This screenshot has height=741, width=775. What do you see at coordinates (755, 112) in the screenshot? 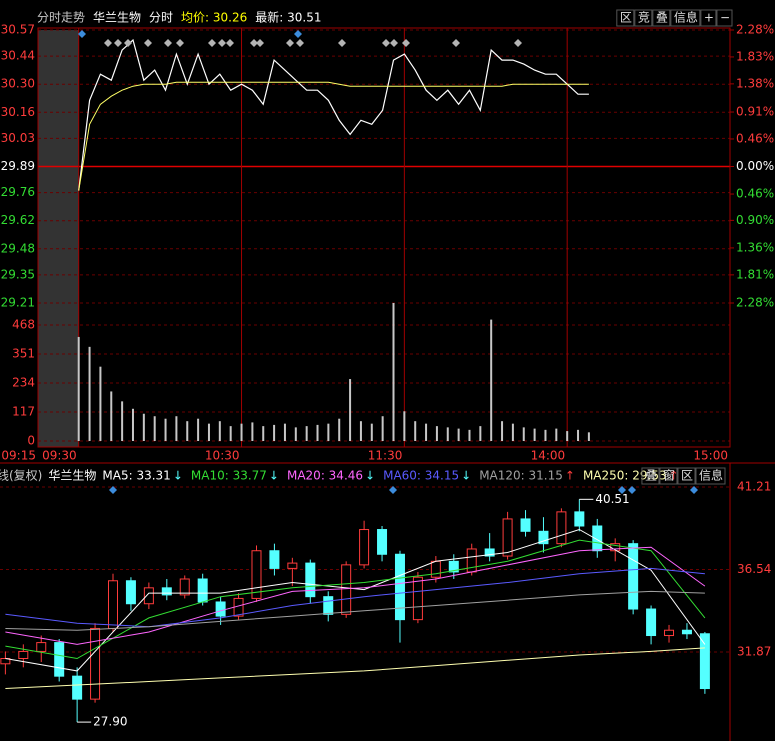
I see `y2-tick-label: 0.91%` at bounding box center [755, 112].